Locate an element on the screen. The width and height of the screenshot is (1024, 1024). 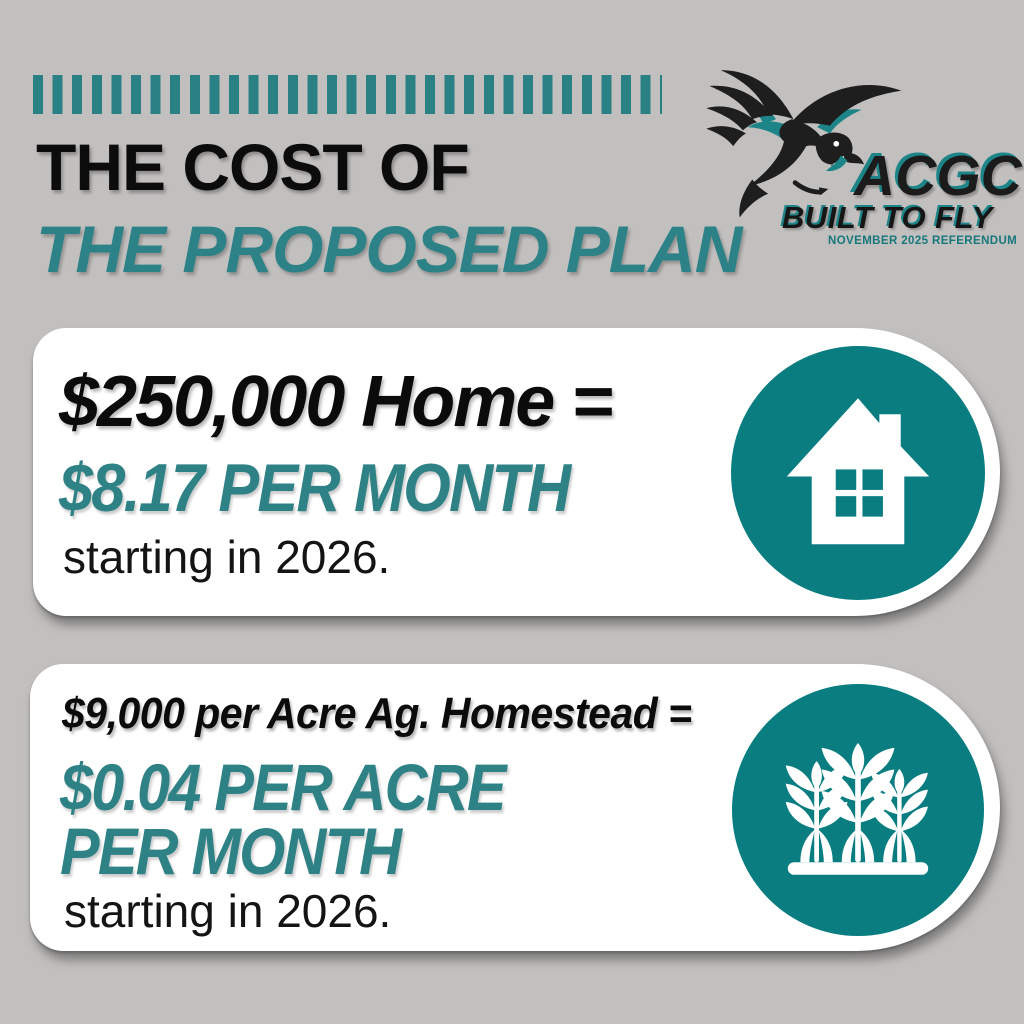
home-cost-note: starting in 2026. is located at coordinates (227, 557).